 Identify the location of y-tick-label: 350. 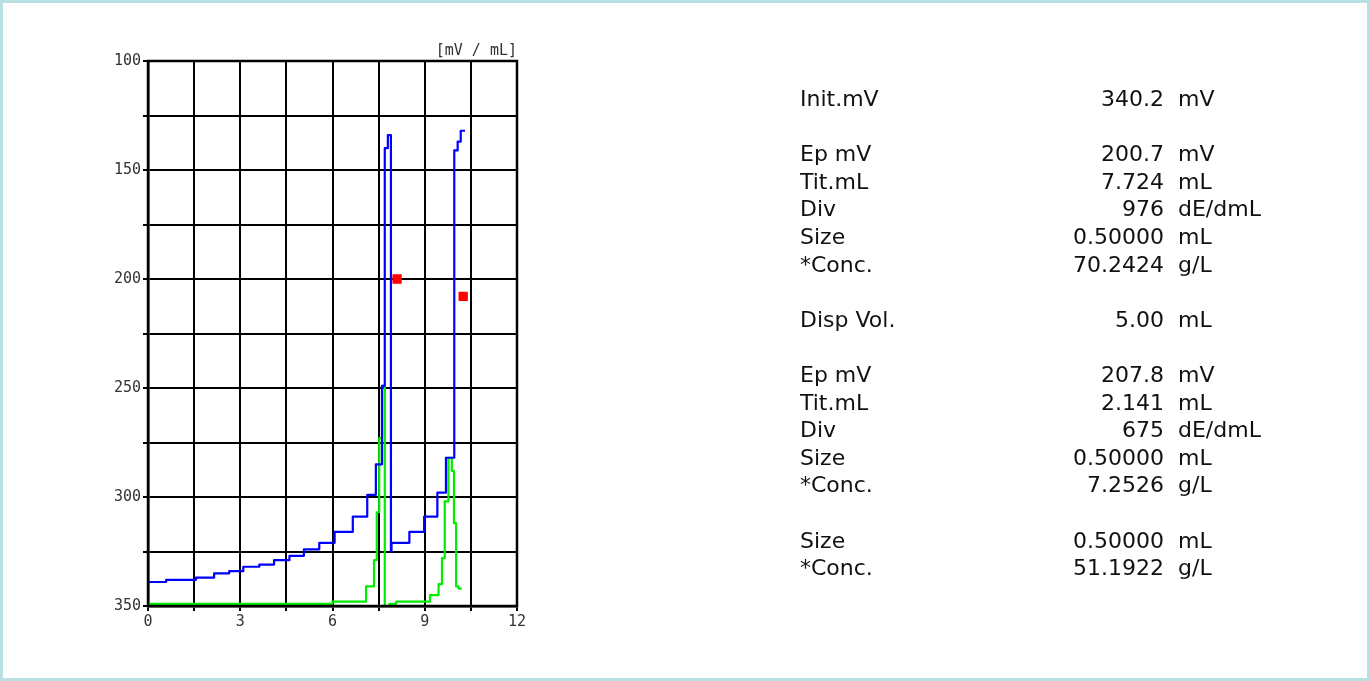
(127, 604).